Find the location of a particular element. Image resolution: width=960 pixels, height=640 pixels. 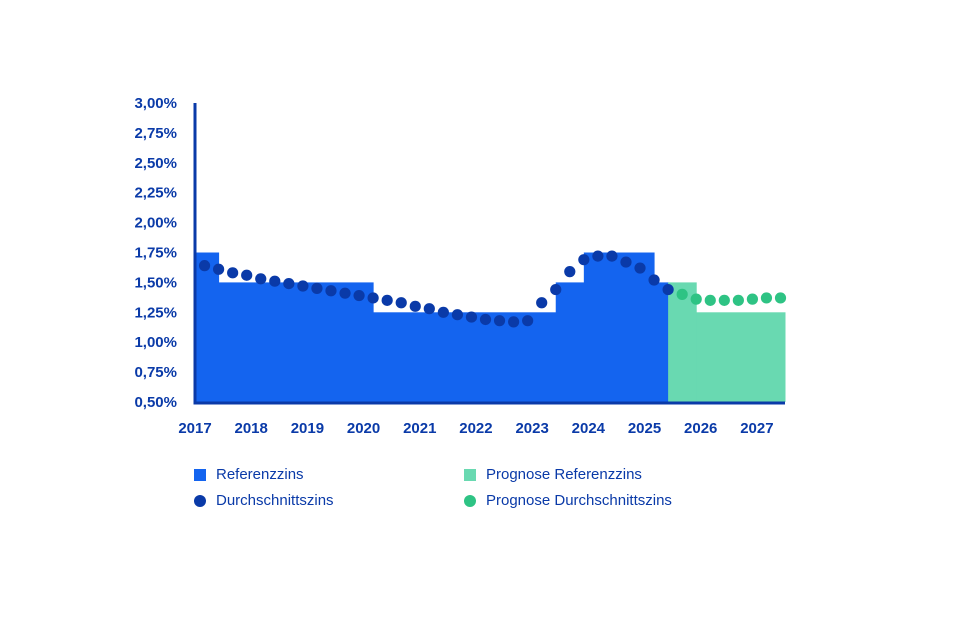

y-tick-label: 2,00% is located at coordinates (155, 223).